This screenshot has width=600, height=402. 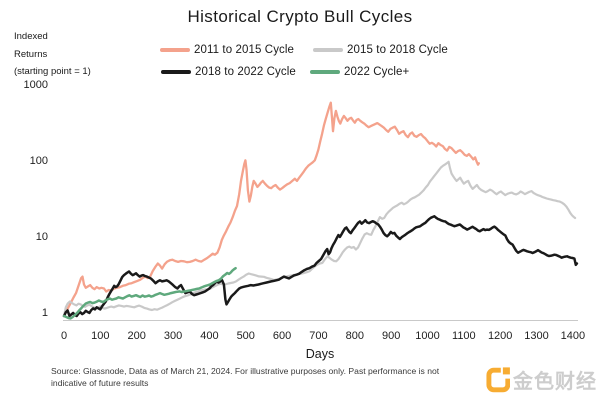 What do you see at coordinates (320, 320) in the screenshot?
I see `x-axis-line` at bounding box center [320, 320].